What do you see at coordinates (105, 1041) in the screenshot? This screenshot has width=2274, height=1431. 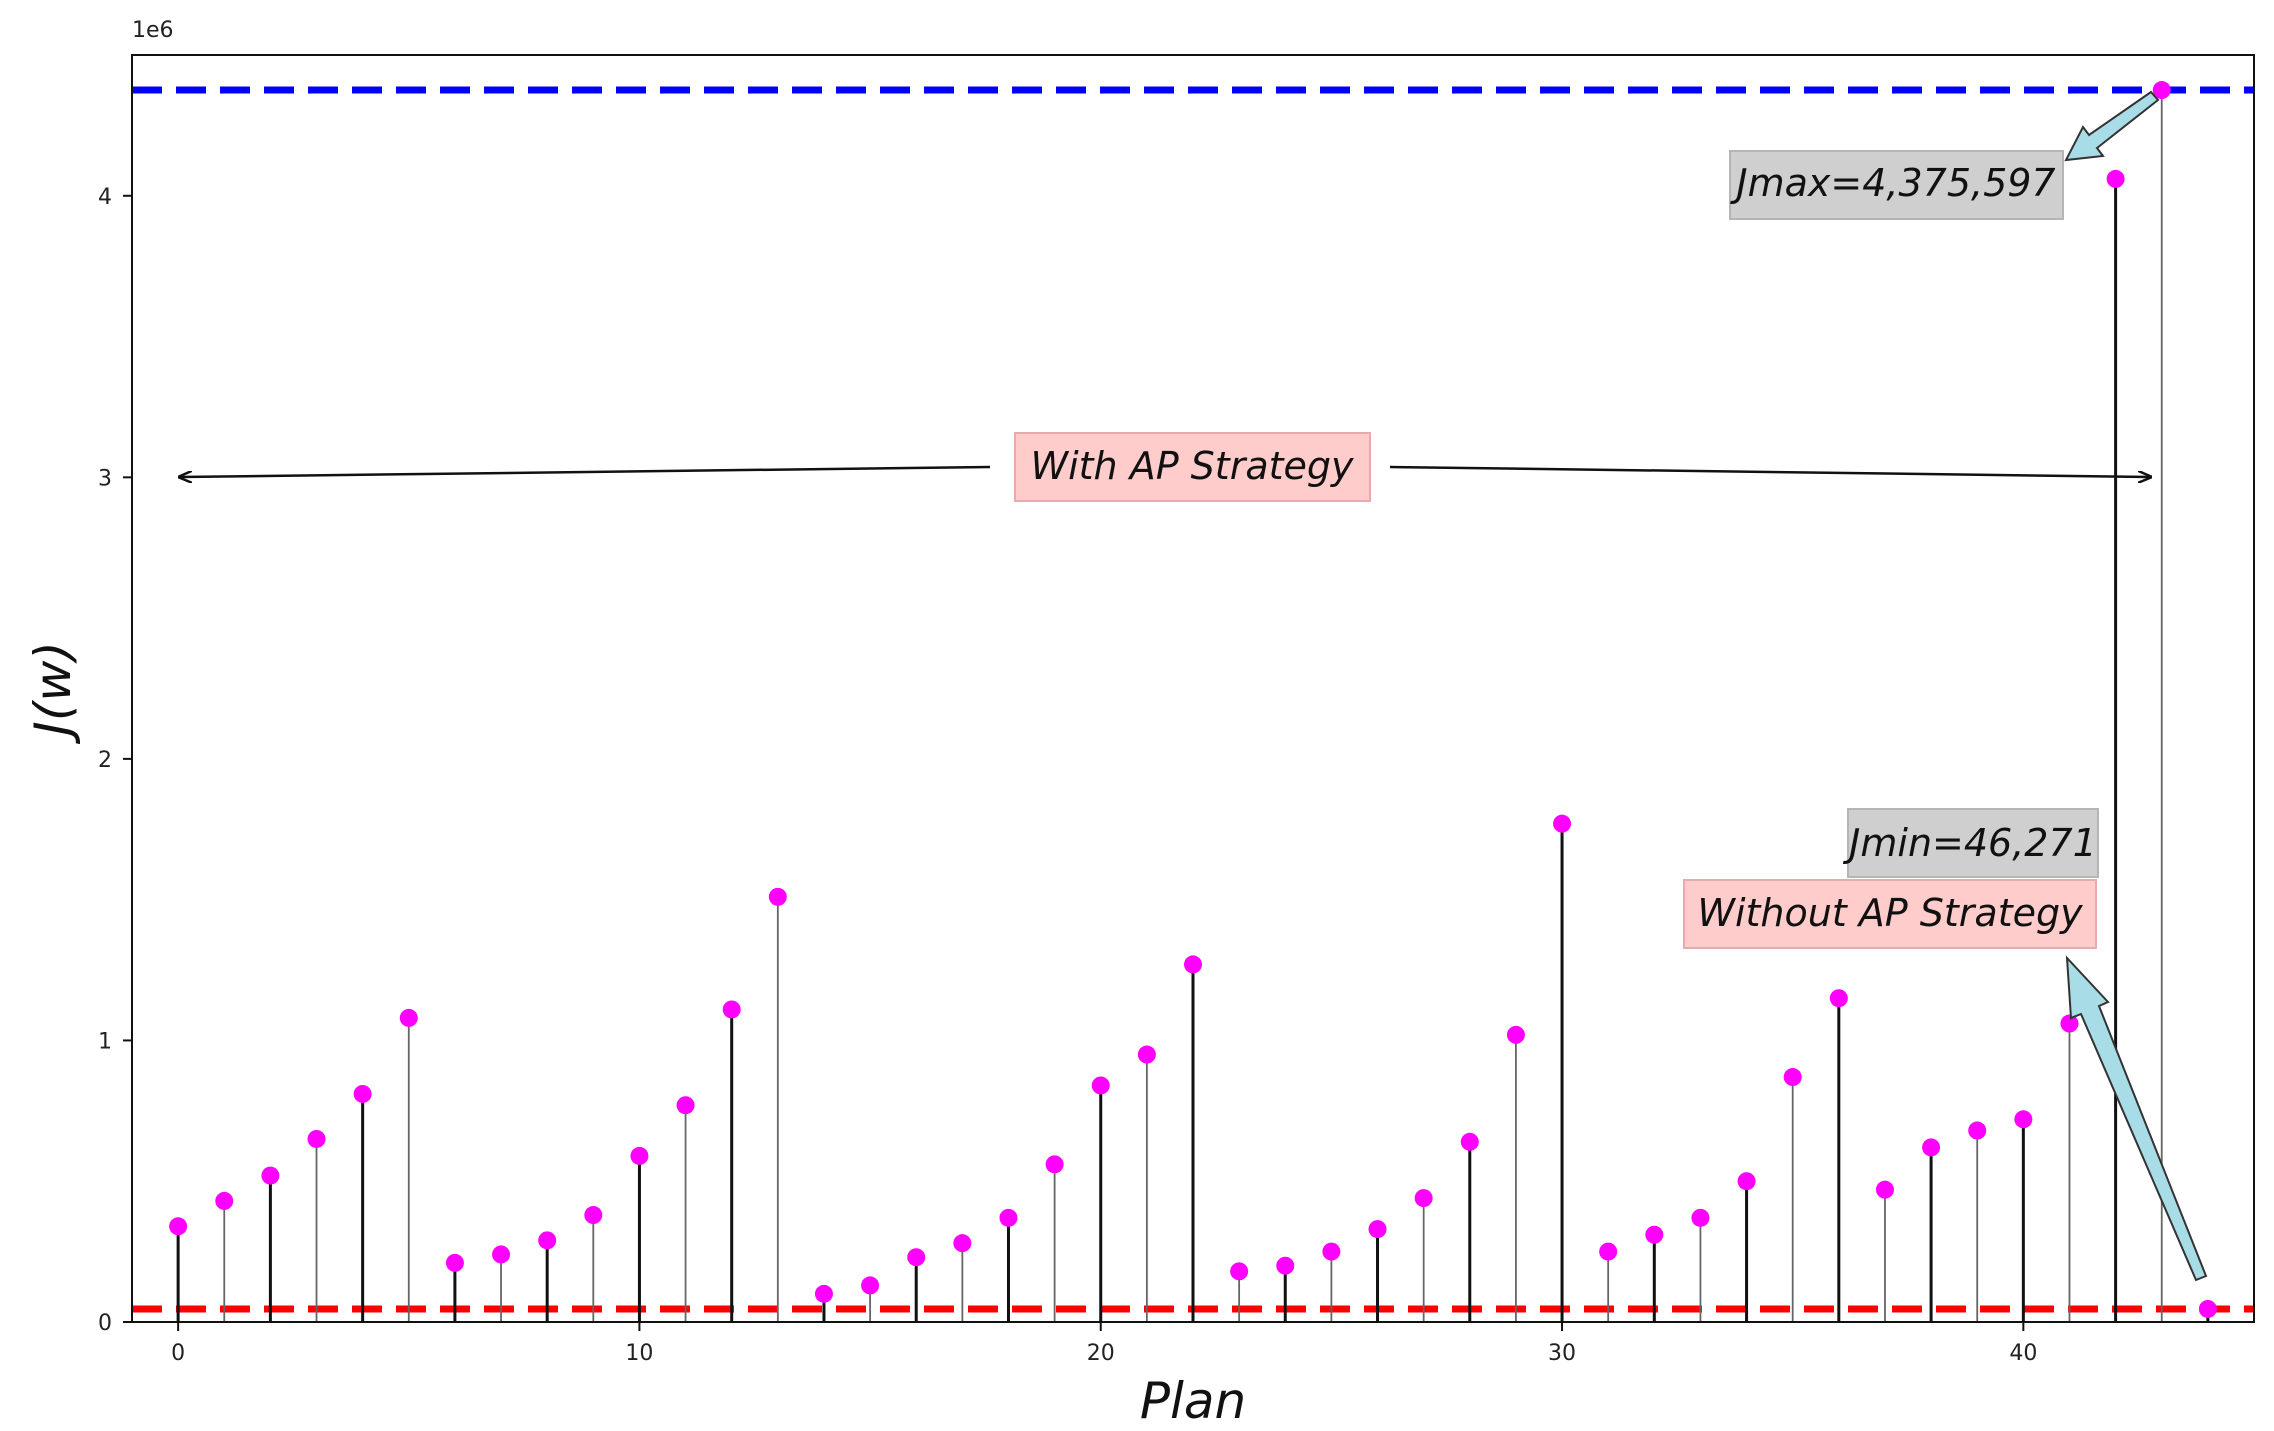 I see `y-tick-label: 1` at bounding box center [105, 1041].